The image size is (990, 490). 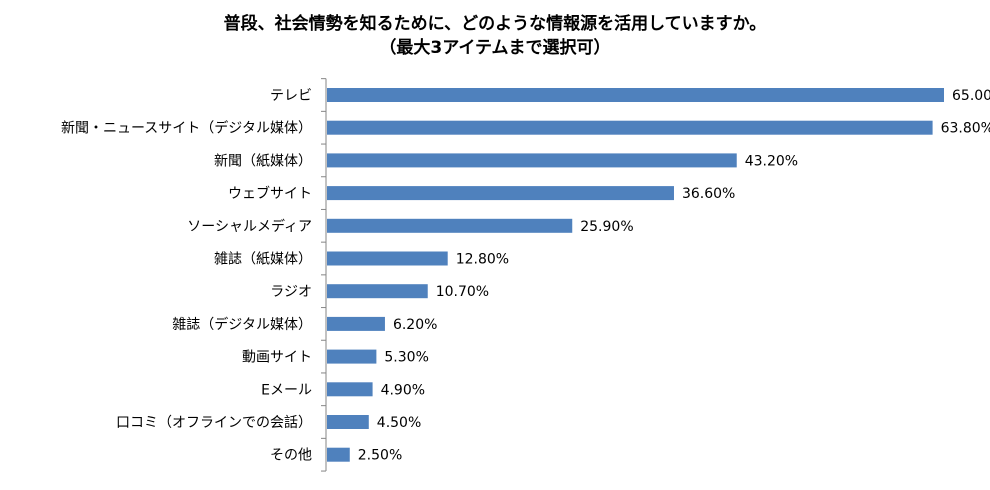 I want to click on category-label: 雑誌（紙媒体）, so click(x=263, y=260).